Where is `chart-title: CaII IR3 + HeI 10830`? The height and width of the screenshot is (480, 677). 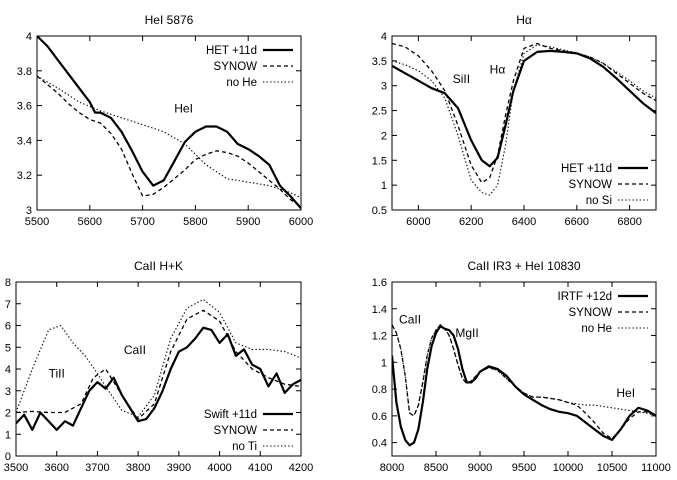 chart-title: CaII IR3 + HeI 10830 is located at coordinates (523, 266).